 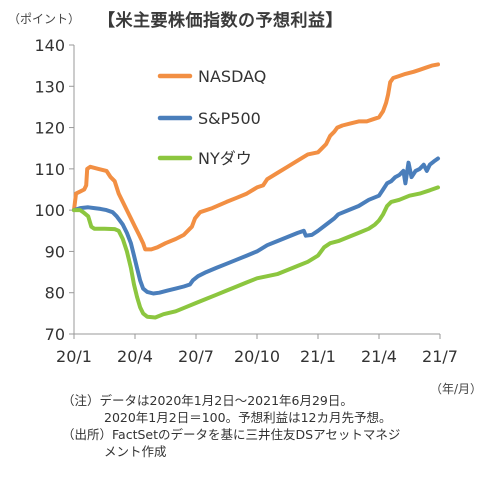 I want to click on y-tick-label: 80, so click(x=55, y=293).